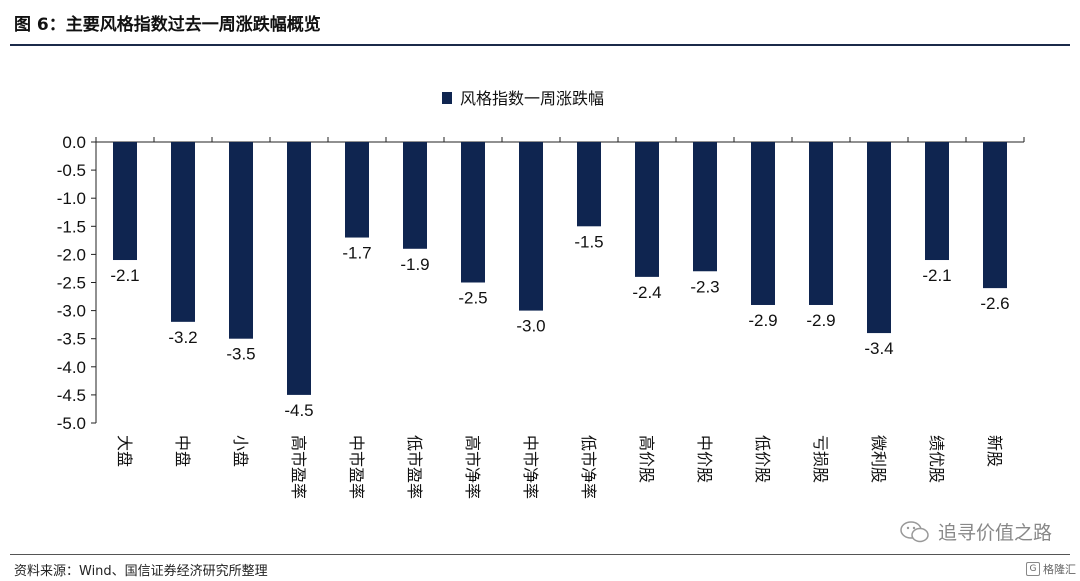  I want to click on y-tick-label: 0.0, so click(74, 142).